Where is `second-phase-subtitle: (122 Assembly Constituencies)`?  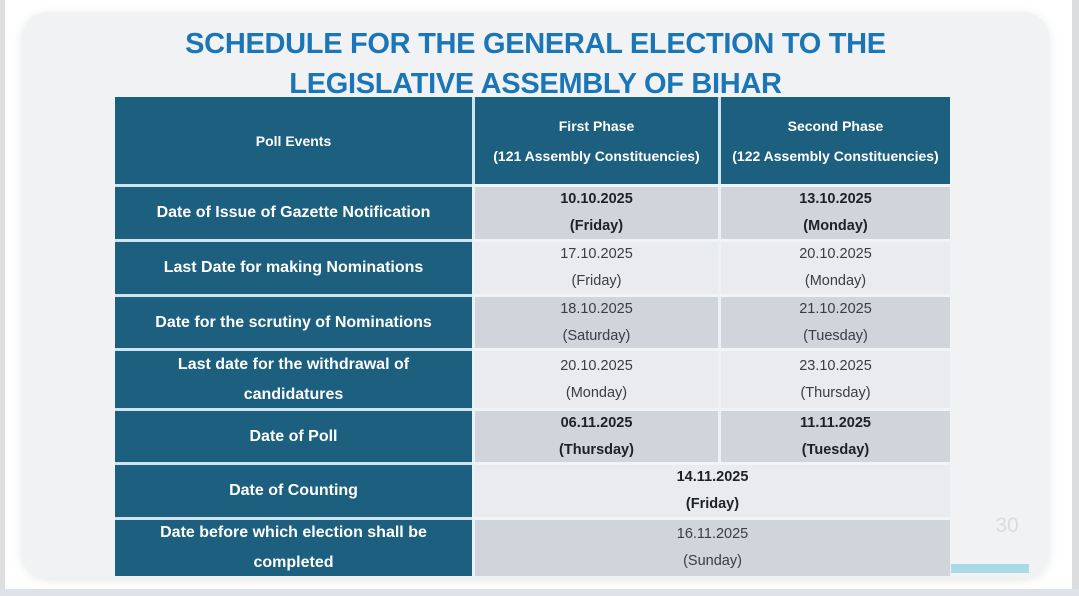 second-phase-subtitle: (122 Assembly Constituencies) is located at coordinates (835, 155).